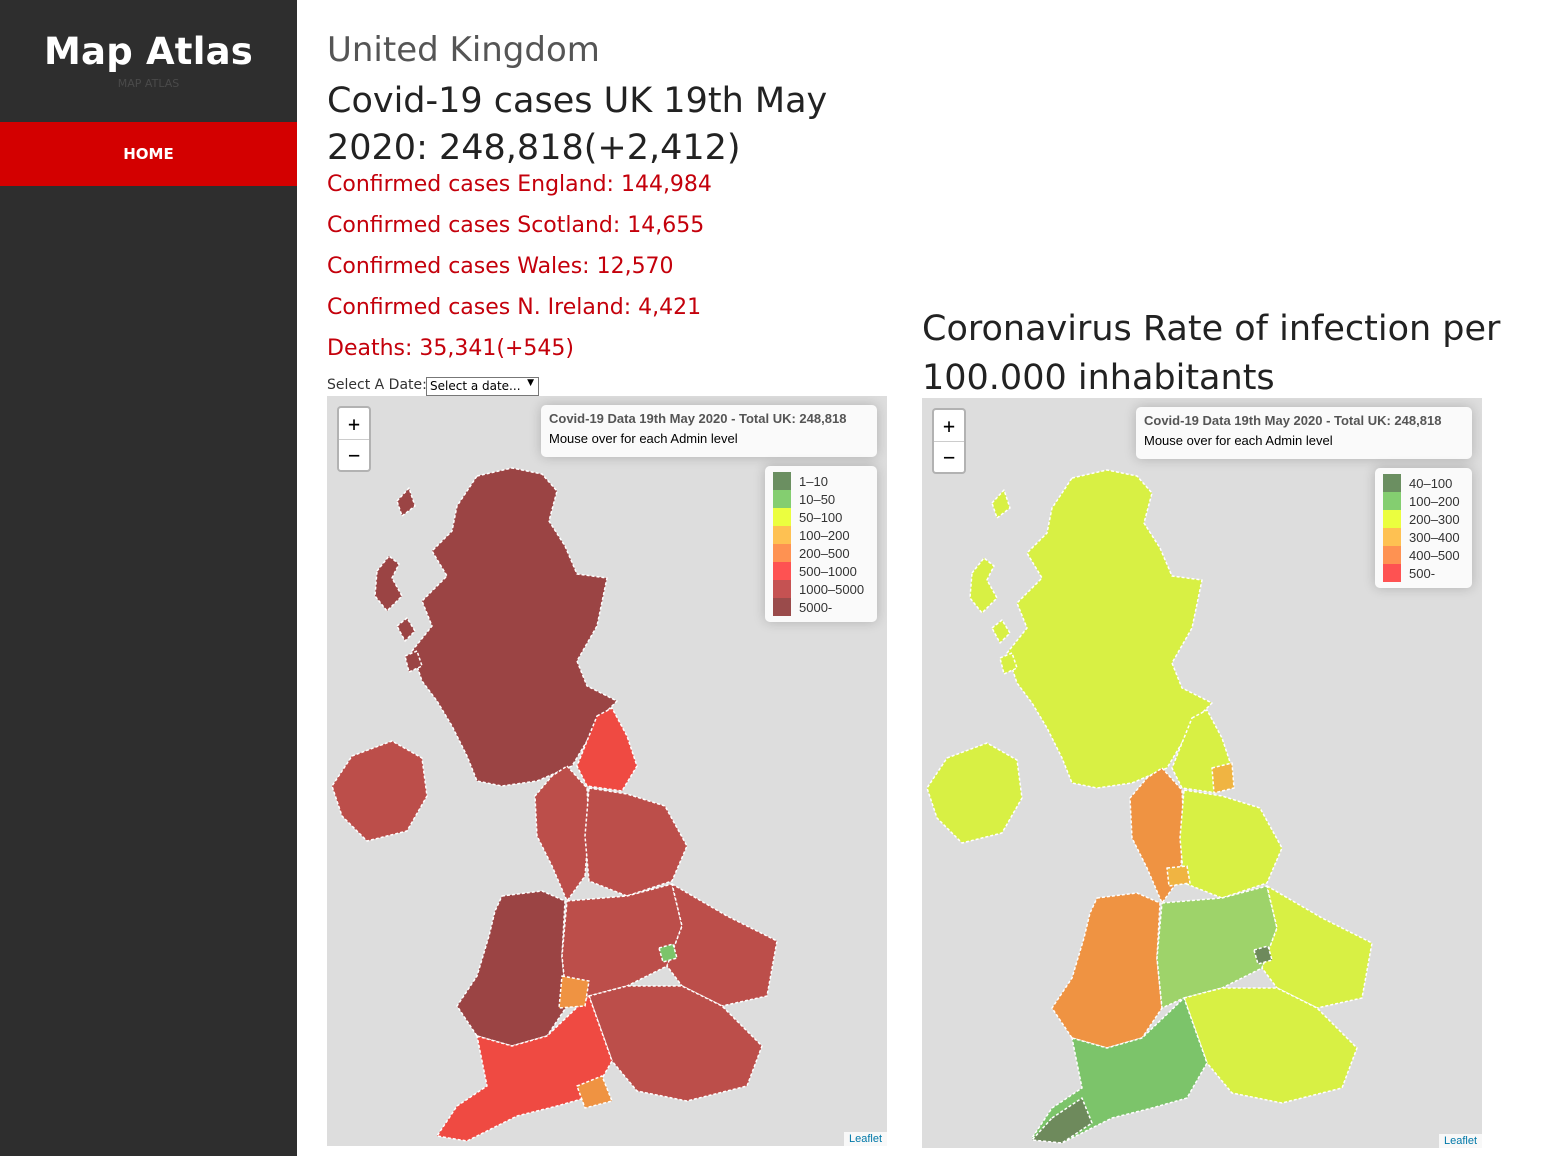 This screenshot has width=1556, height=1156. I want to click on stat-n-ireland: Confirmed cases N. Ireland: 4,421, so click(514, 307).